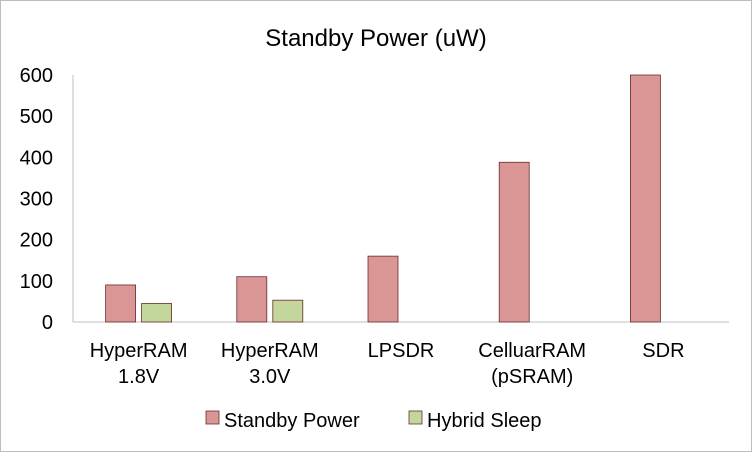  Describe the element at coordinates (270, 377) in the screenshot. I see `x-tick-label: 3.0V` at that location.